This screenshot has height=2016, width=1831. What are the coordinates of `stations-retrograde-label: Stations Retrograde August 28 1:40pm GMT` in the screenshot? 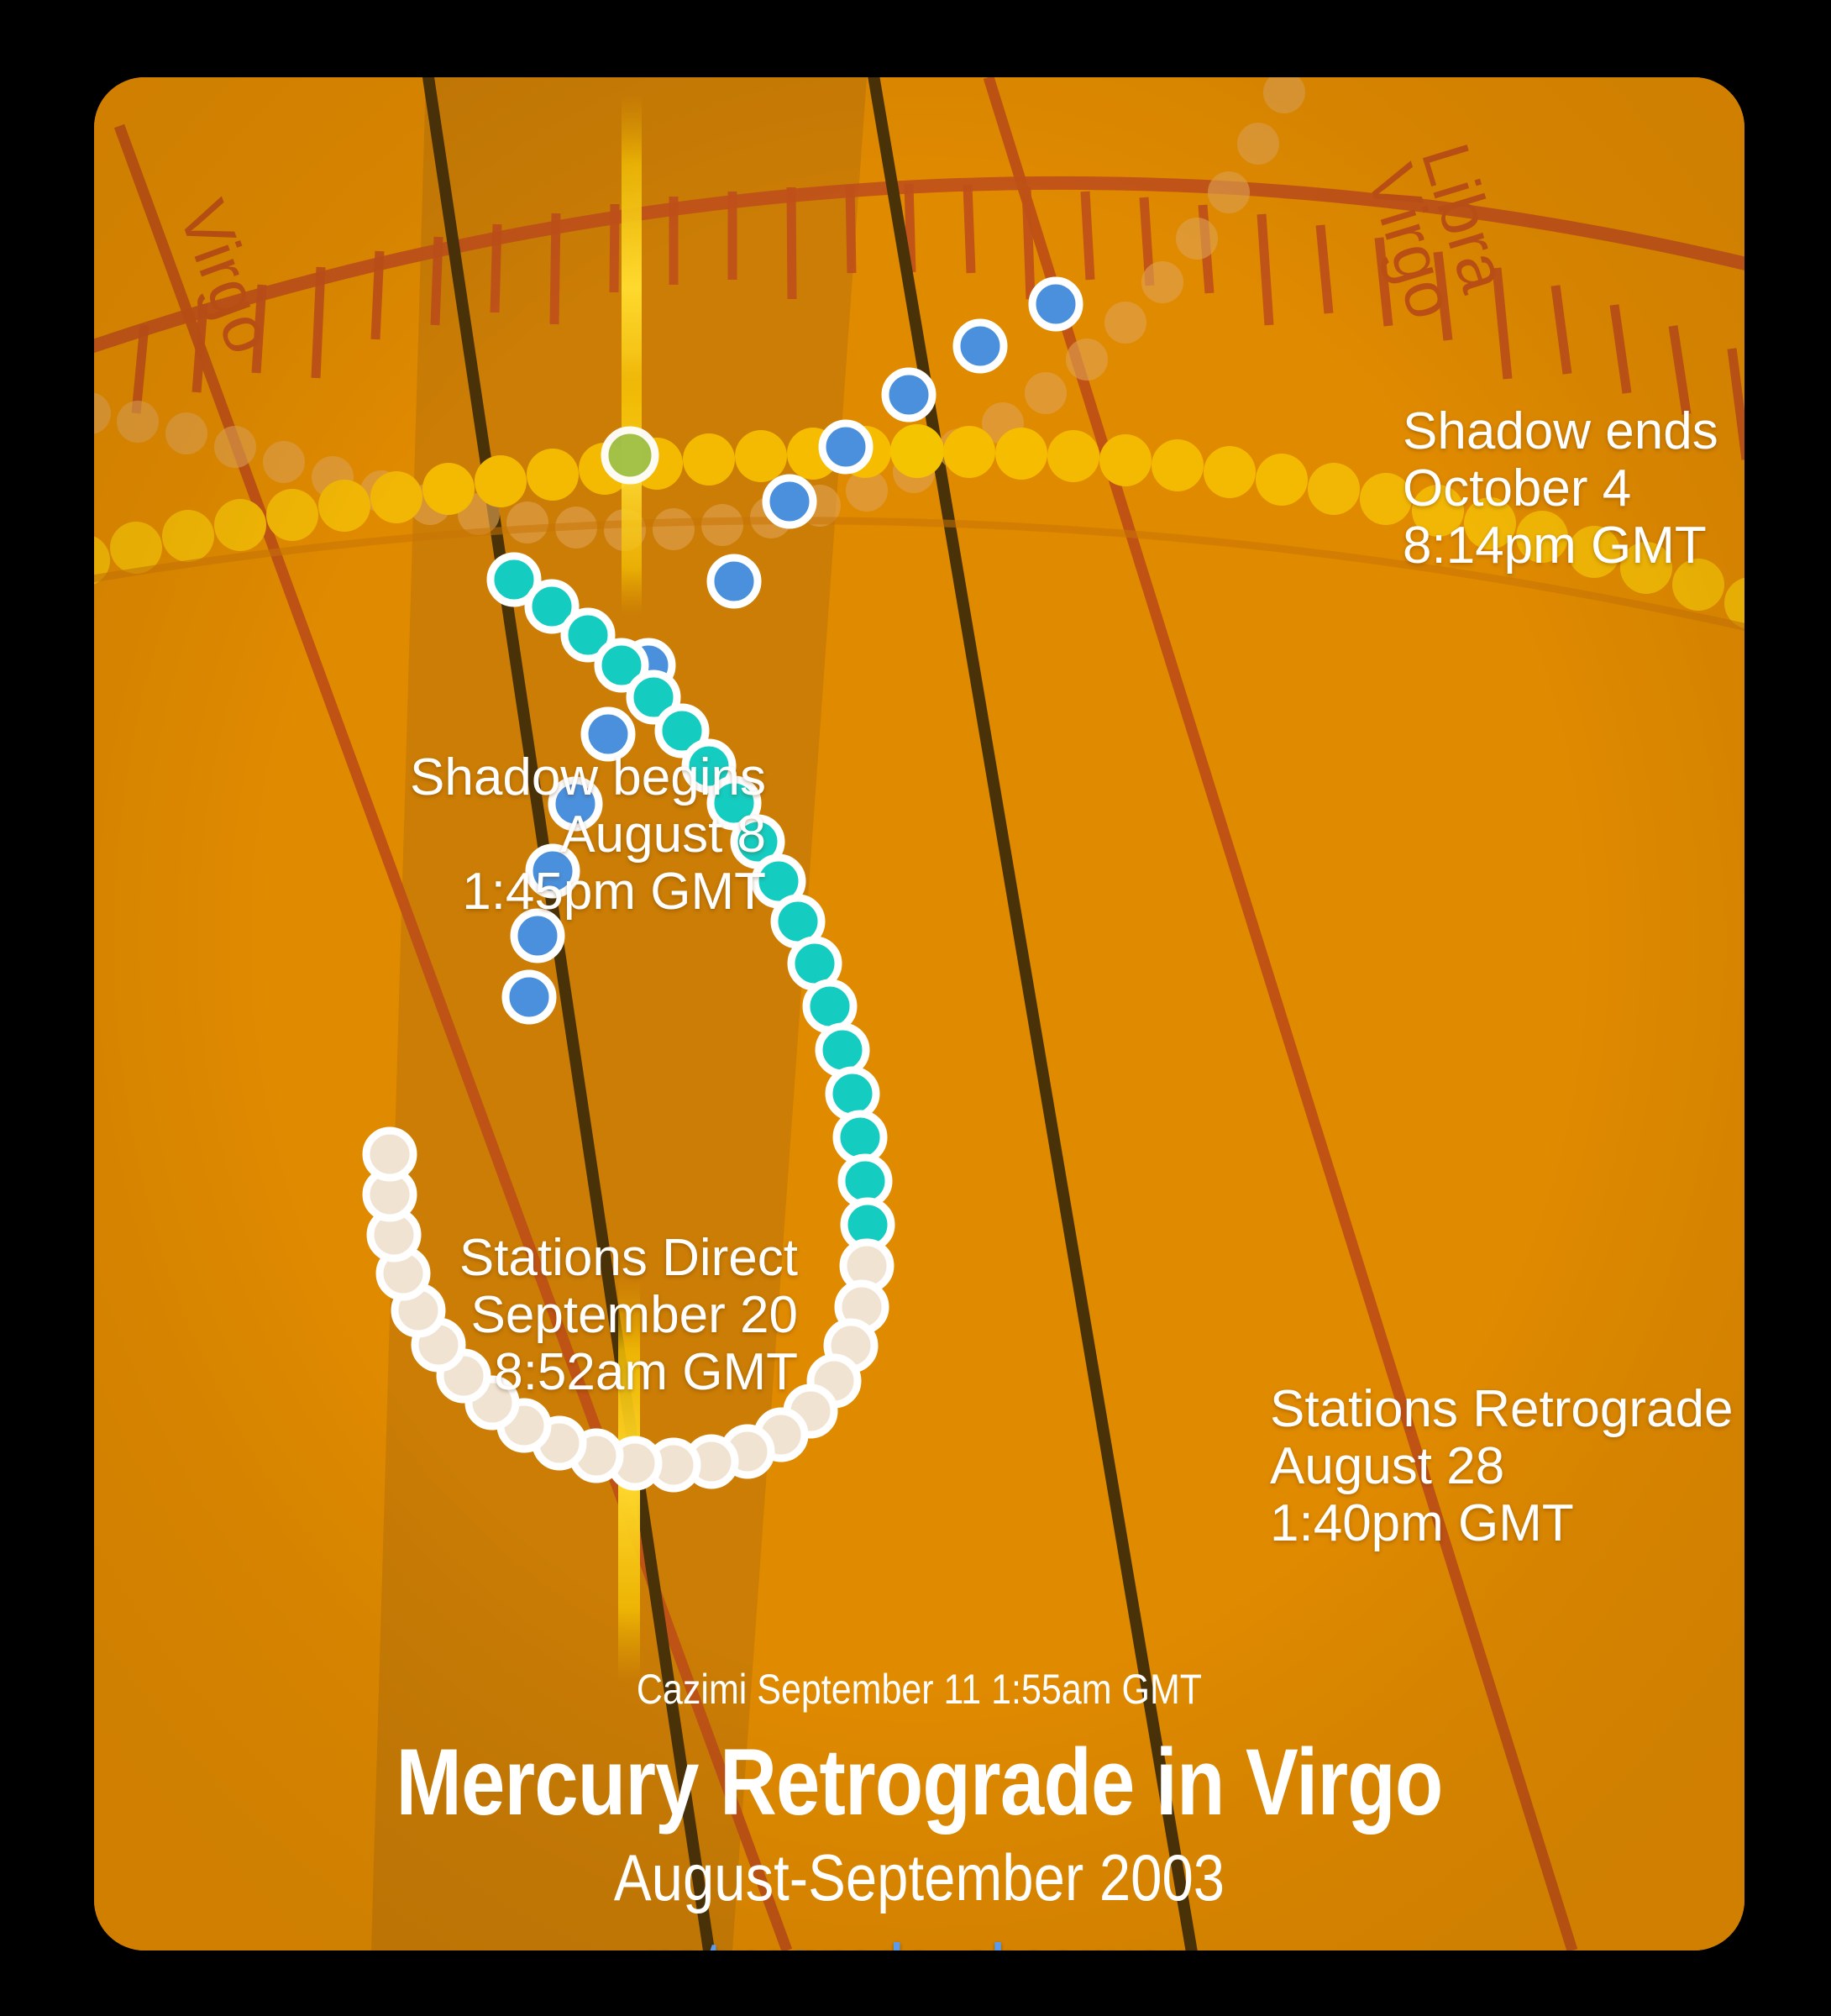 It's located at (1502, 1466).